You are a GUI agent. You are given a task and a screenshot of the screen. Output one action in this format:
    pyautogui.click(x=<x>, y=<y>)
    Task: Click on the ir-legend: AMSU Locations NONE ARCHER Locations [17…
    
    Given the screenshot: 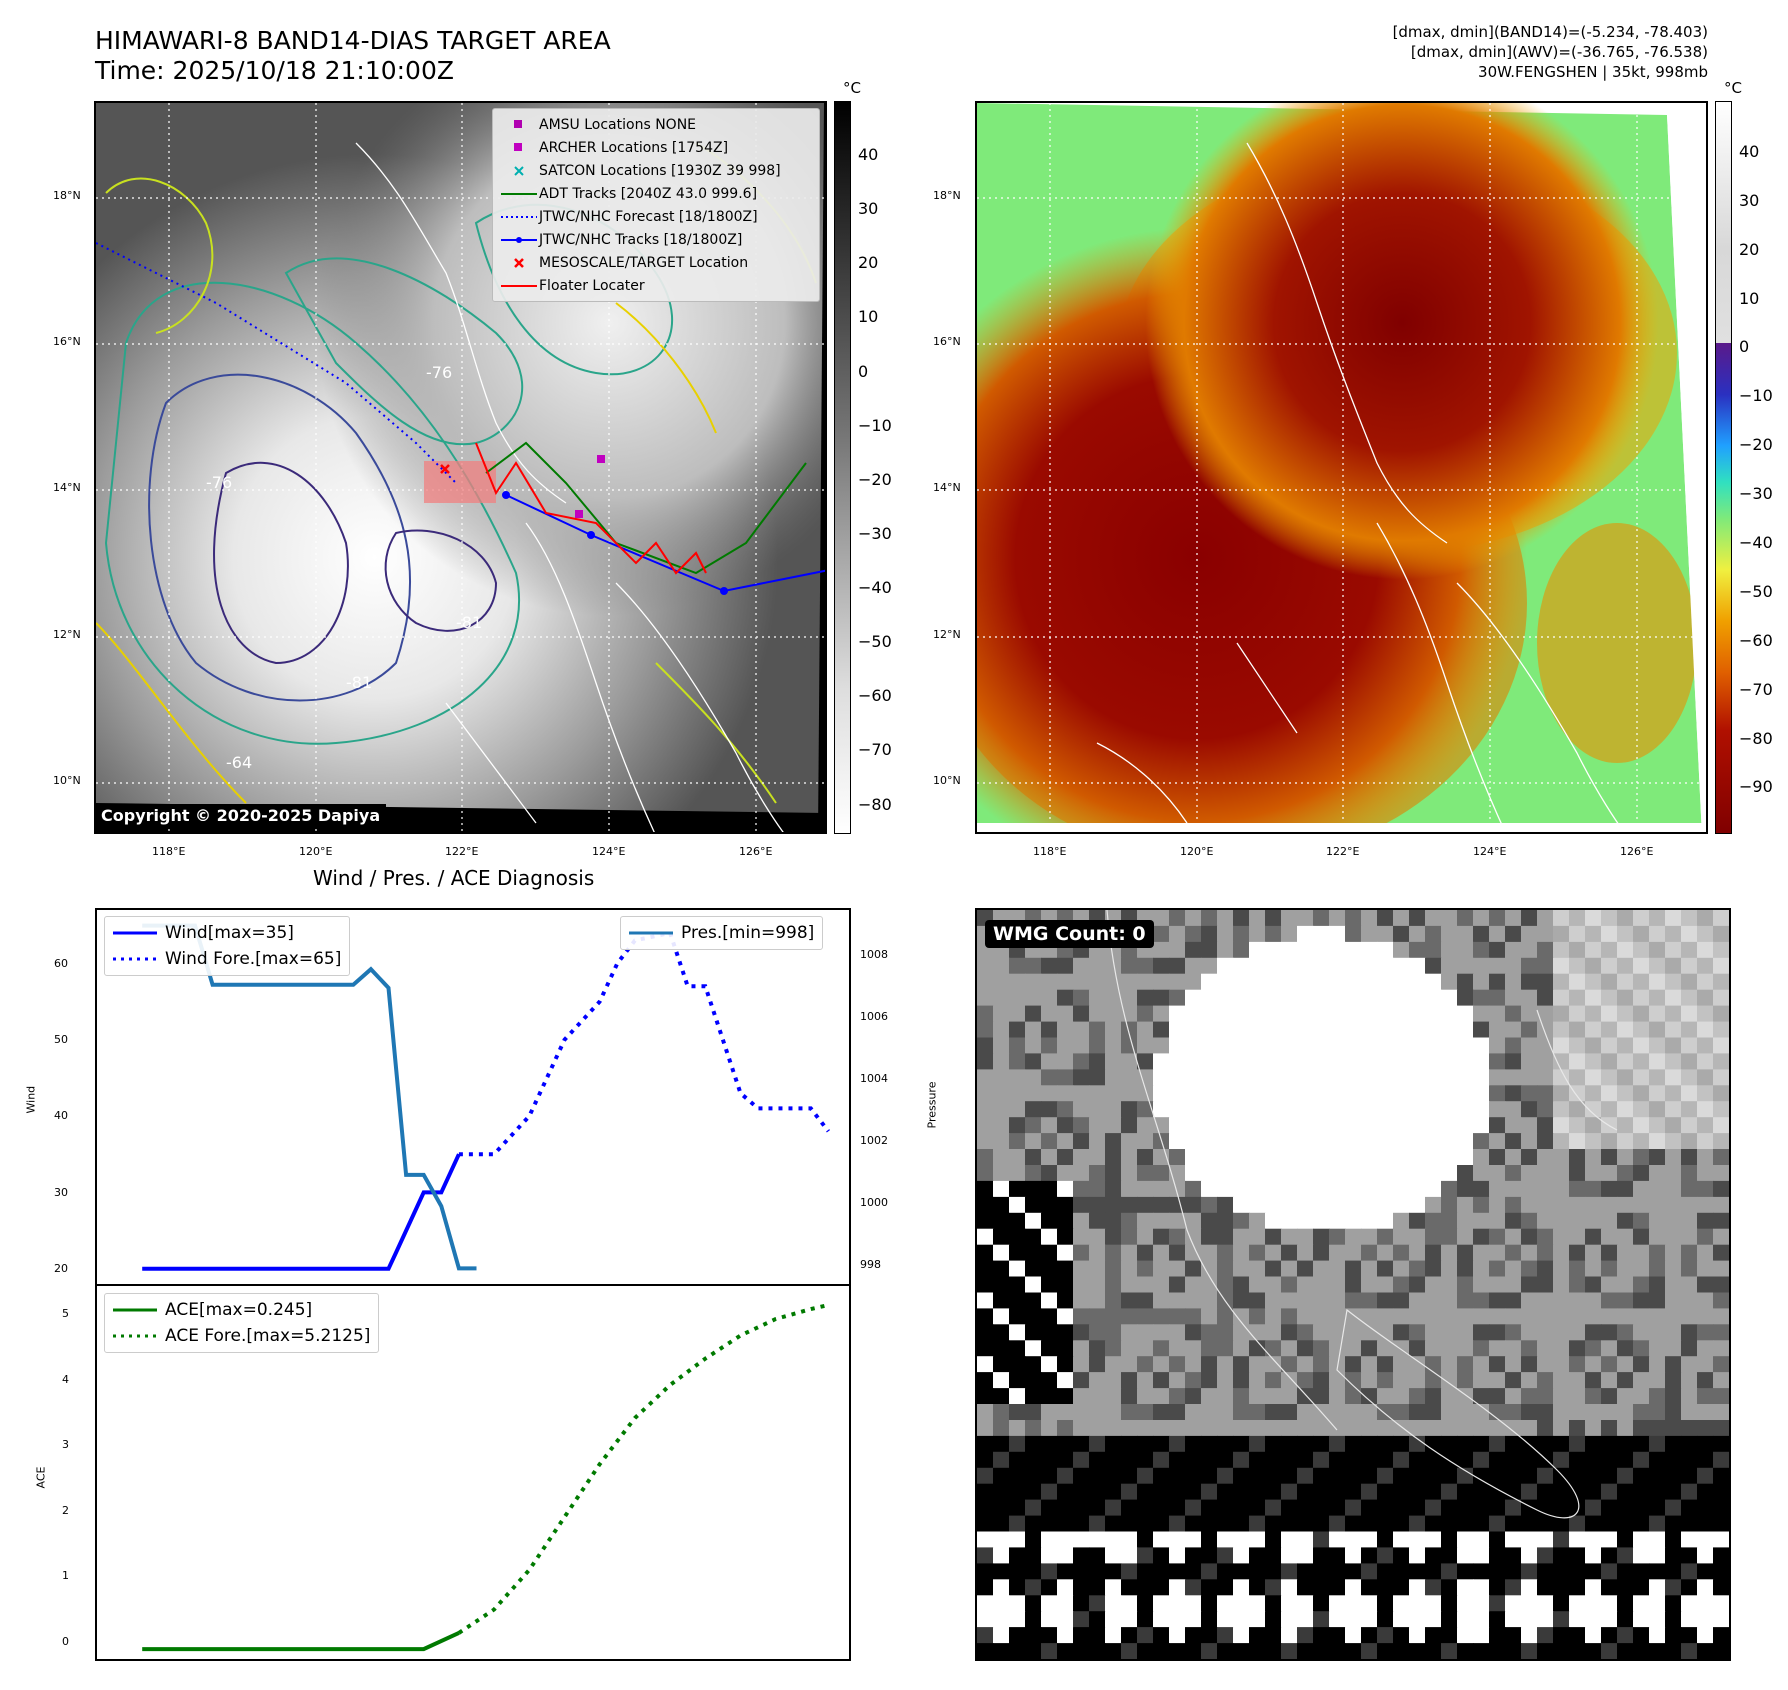 What is the action you would take?
    pyautogui.click(x=656, y=205)
    